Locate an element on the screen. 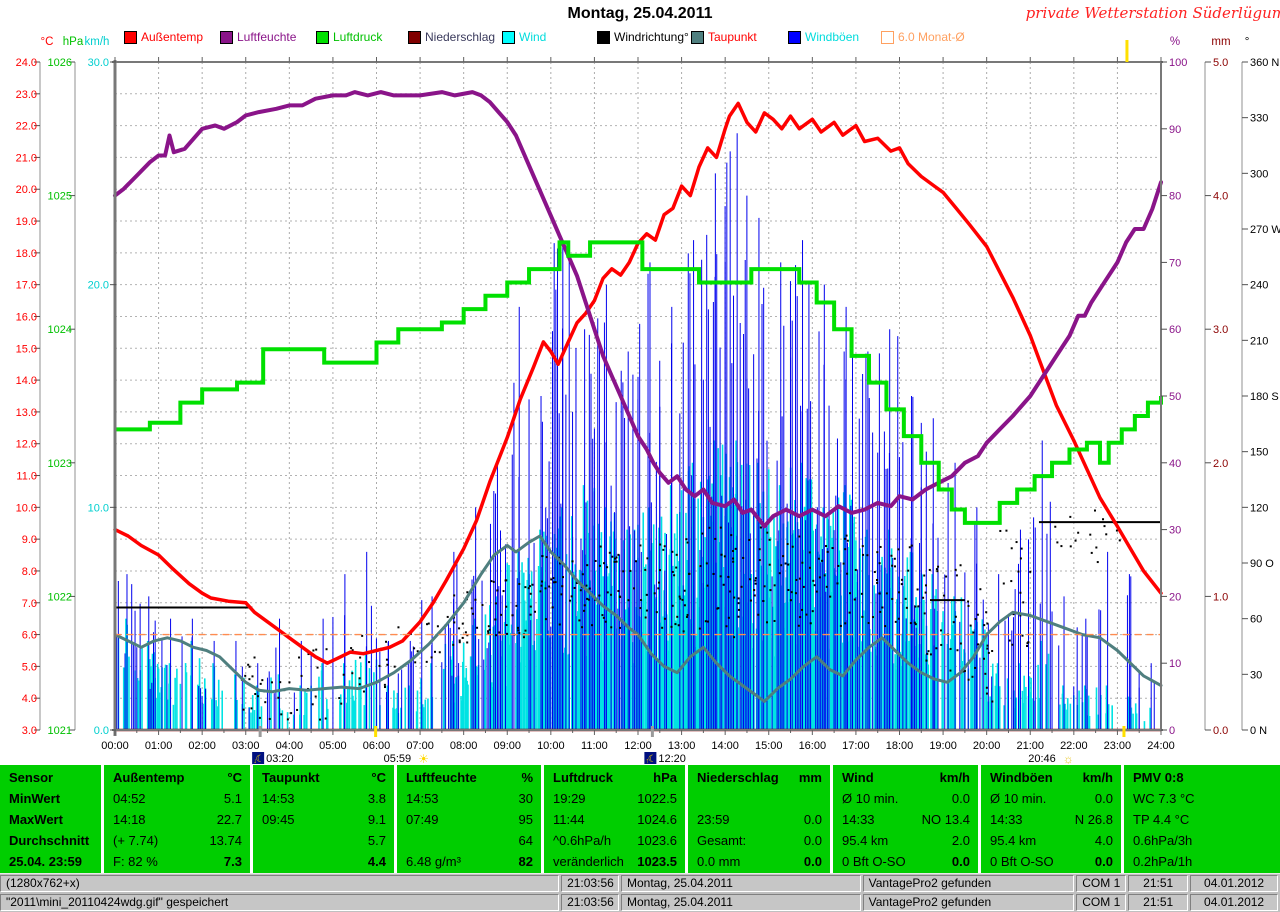 Image resolution: width=1280 pixels, height=912 pixels. svg-text: 05:59 is located at coordinates (398, 759).